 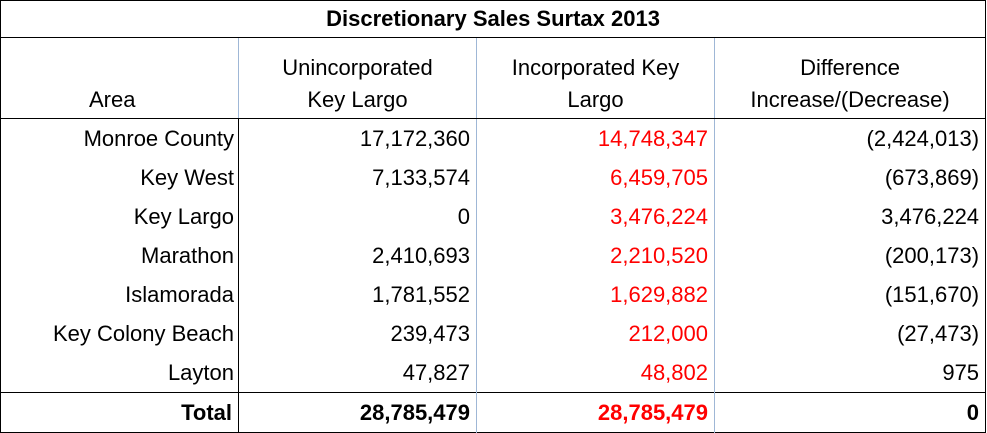 What do you see at coordinates (119, 412) in the screenshot?
I see `total-label: Total` at bounding box center [119, 412].